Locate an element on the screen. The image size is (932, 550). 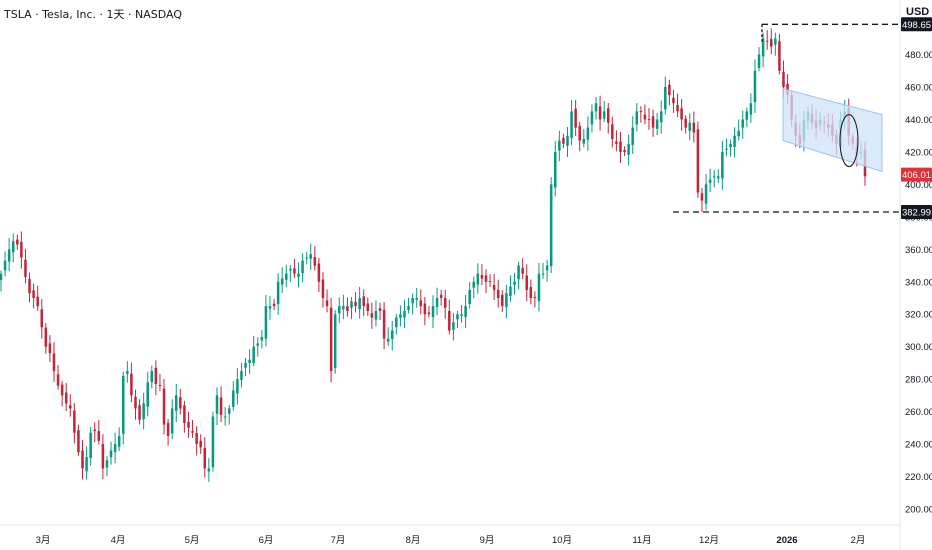
header-symbol-info: TSLA · Tesla, Inc. · 1天 · NASDAQ is located at coordinates (93, 14).